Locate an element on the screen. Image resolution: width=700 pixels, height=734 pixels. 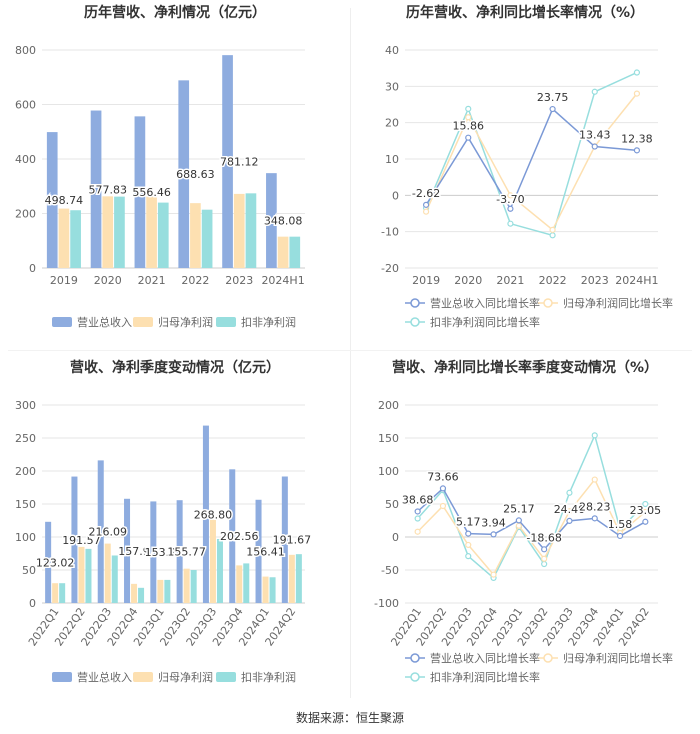
data-label: 191.57 is located at coordinates (81, 540).